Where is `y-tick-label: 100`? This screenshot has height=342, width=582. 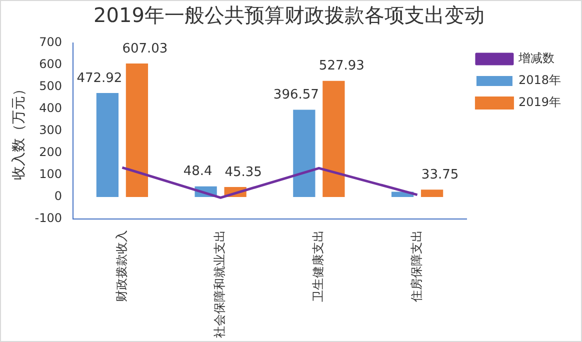
y-tick-label: 100 is located at coordinates (50, 174).